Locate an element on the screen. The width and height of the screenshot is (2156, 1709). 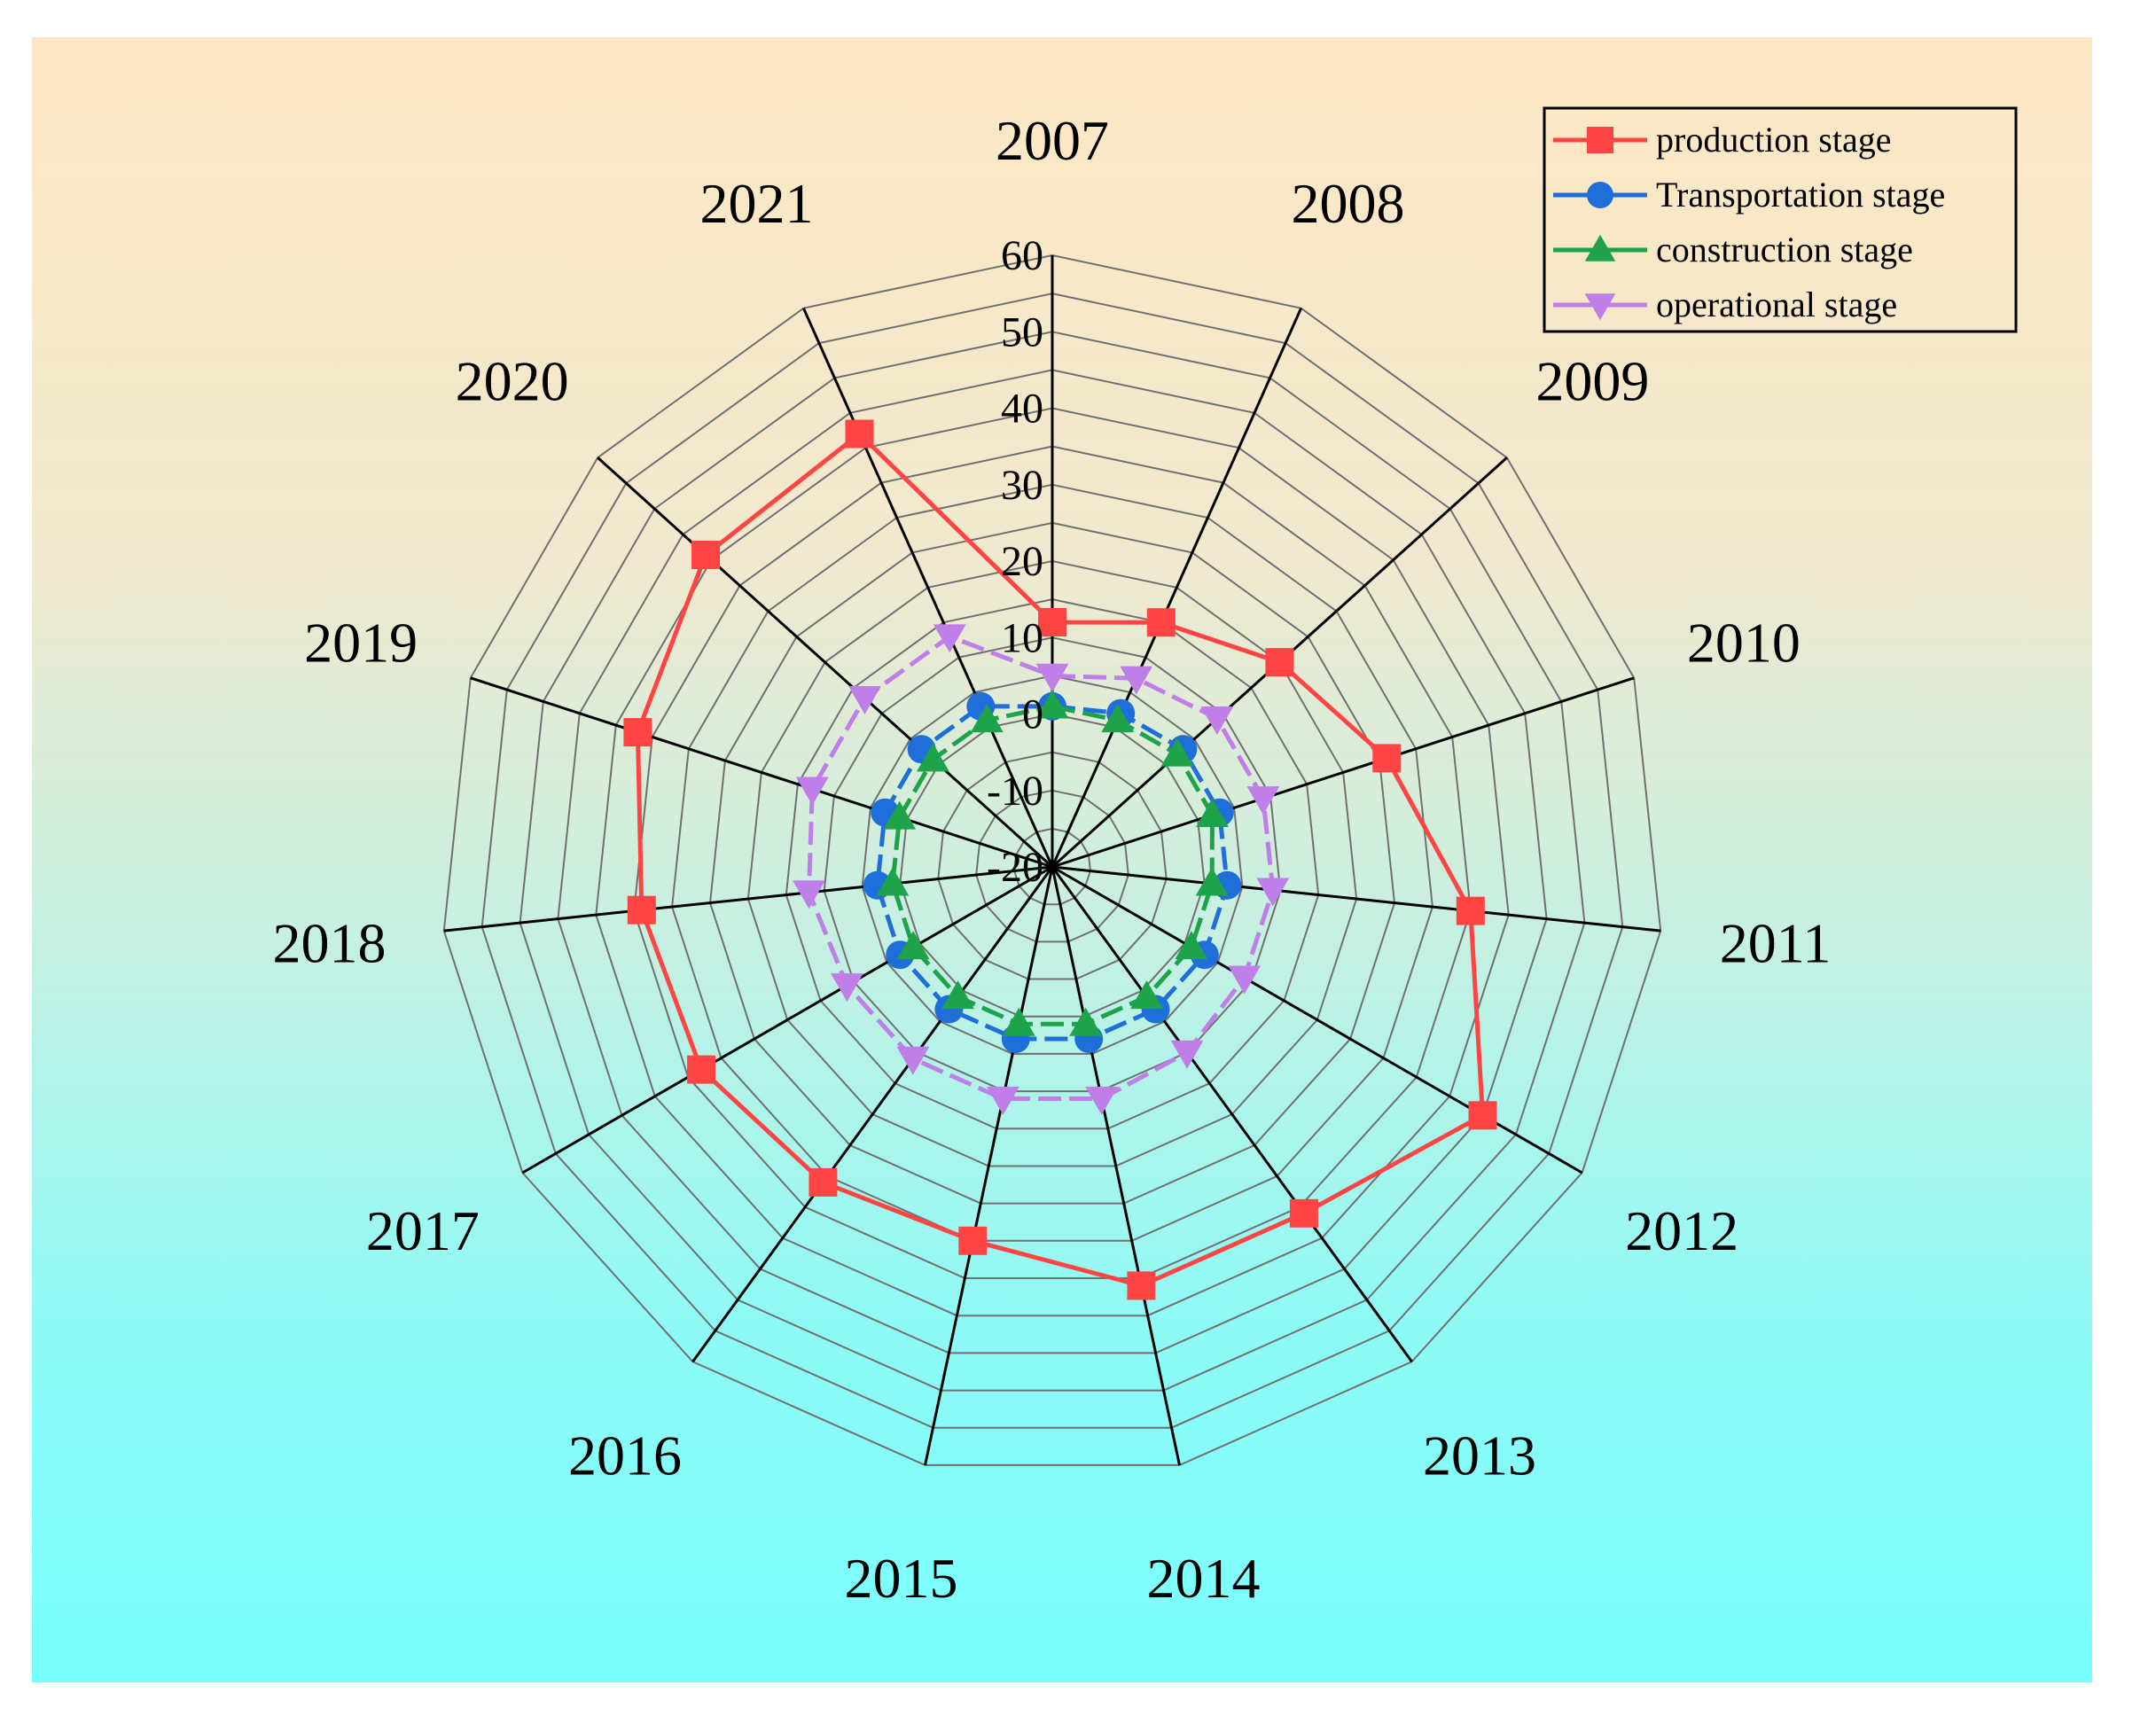
spoke-2013 is located at coordinates (1232, 1114).